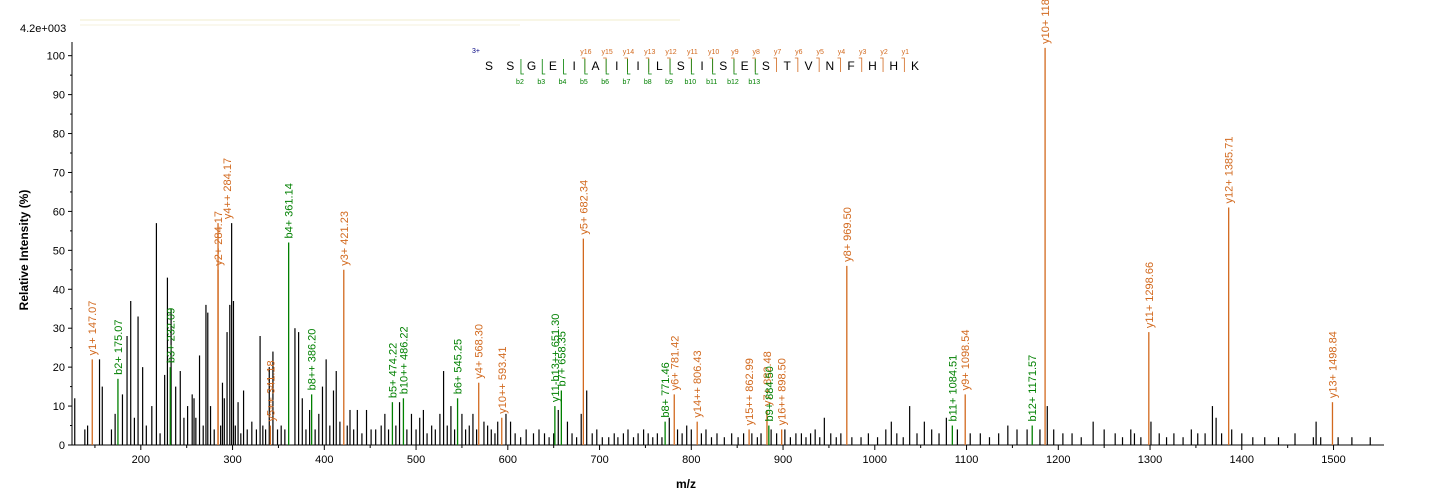 Image resolution: width=1436 pixels, height=504 pixels. Describe the element at coordinates (659, 66) in the screenshot. I see `sequence-residue: L` at that location.